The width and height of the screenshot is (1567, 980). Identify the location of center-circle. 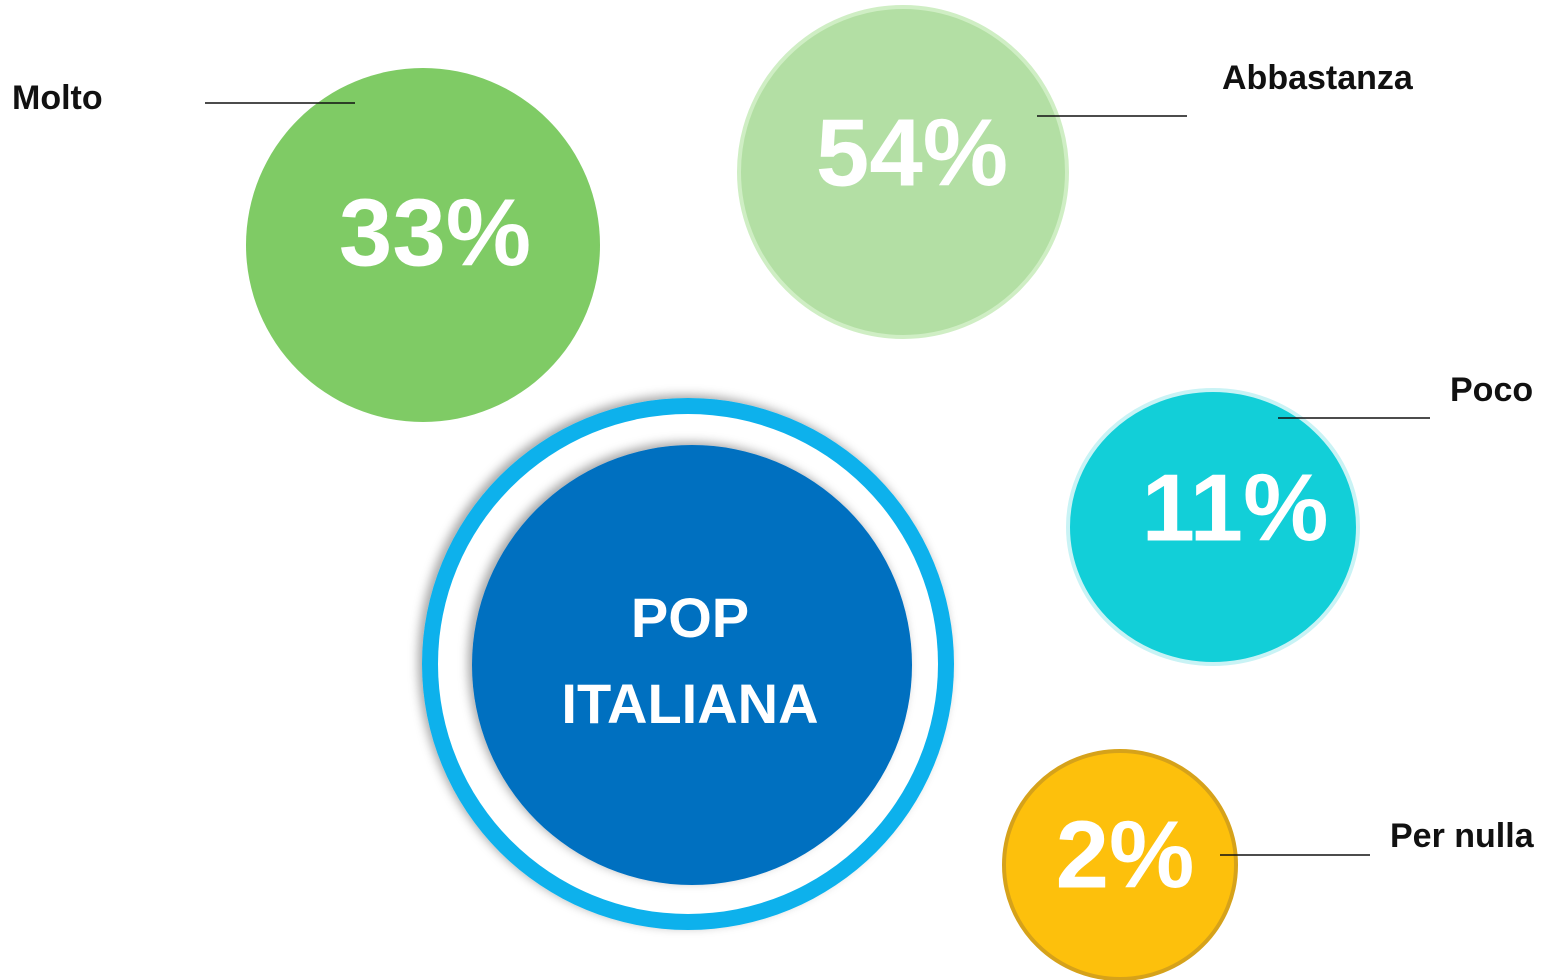
(692, 665).